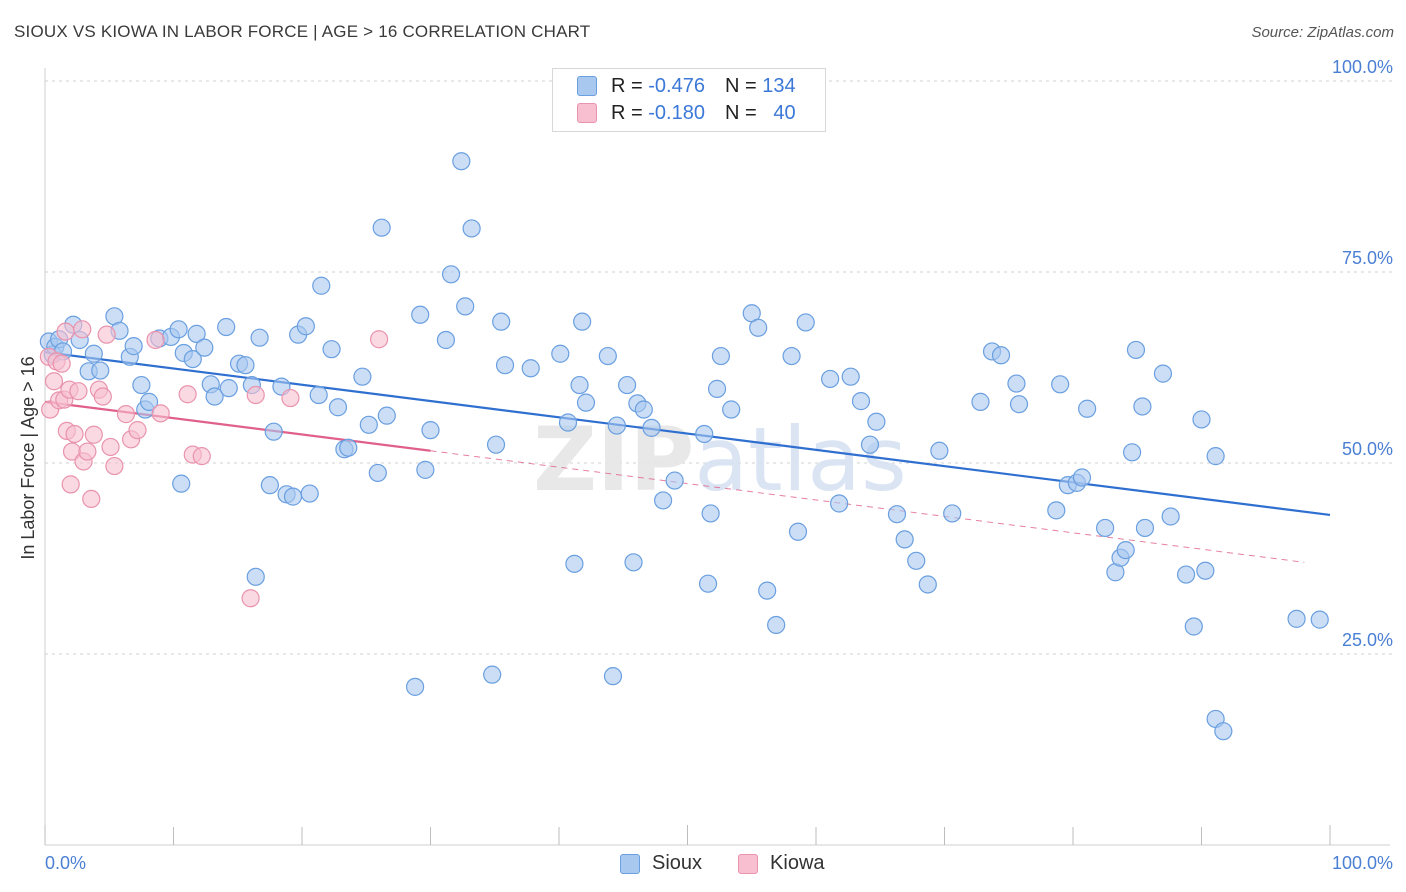 The image size is (1406, 892). Describe the element at coordinates (1367, 258) in the screenshot. I see `y-tick-label: 75.0%` at that location.